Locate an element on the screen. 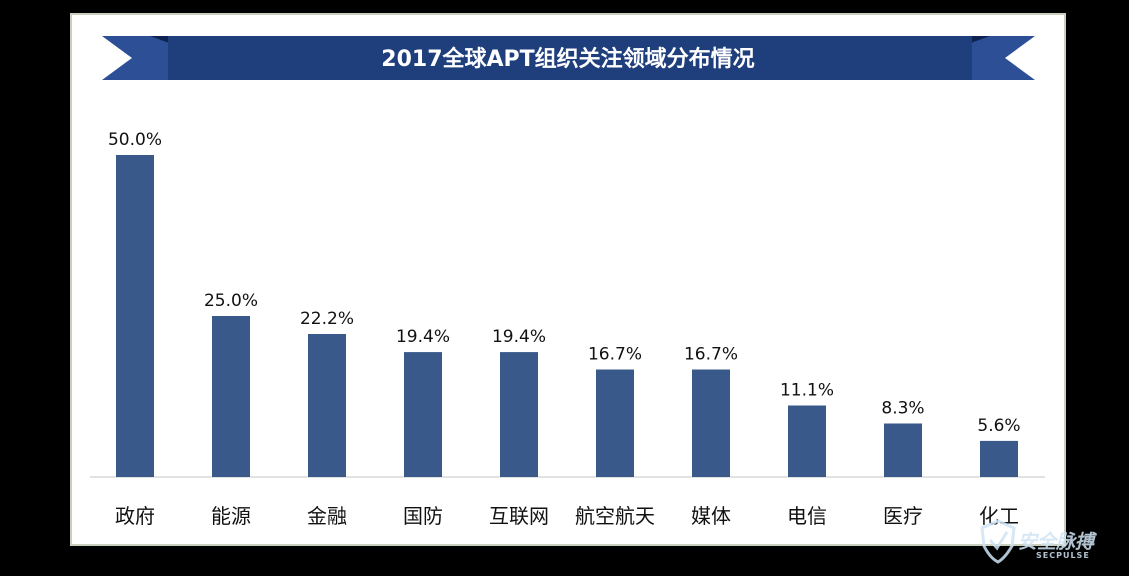 Image resolution: width=1129 pixels, height=576 pixels. value-label-5: 19.4% is located at coordinates (519, 337).